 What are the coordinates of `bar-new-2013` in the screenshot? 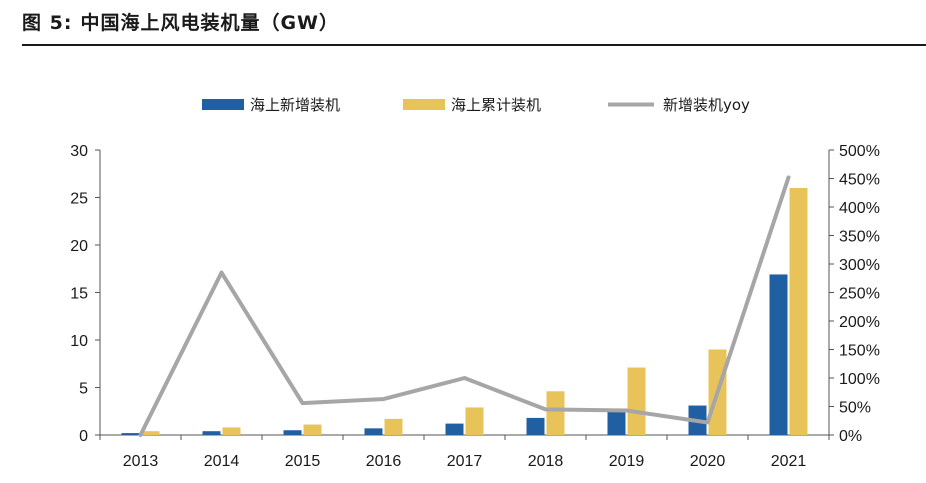 It's located at (130, 434).